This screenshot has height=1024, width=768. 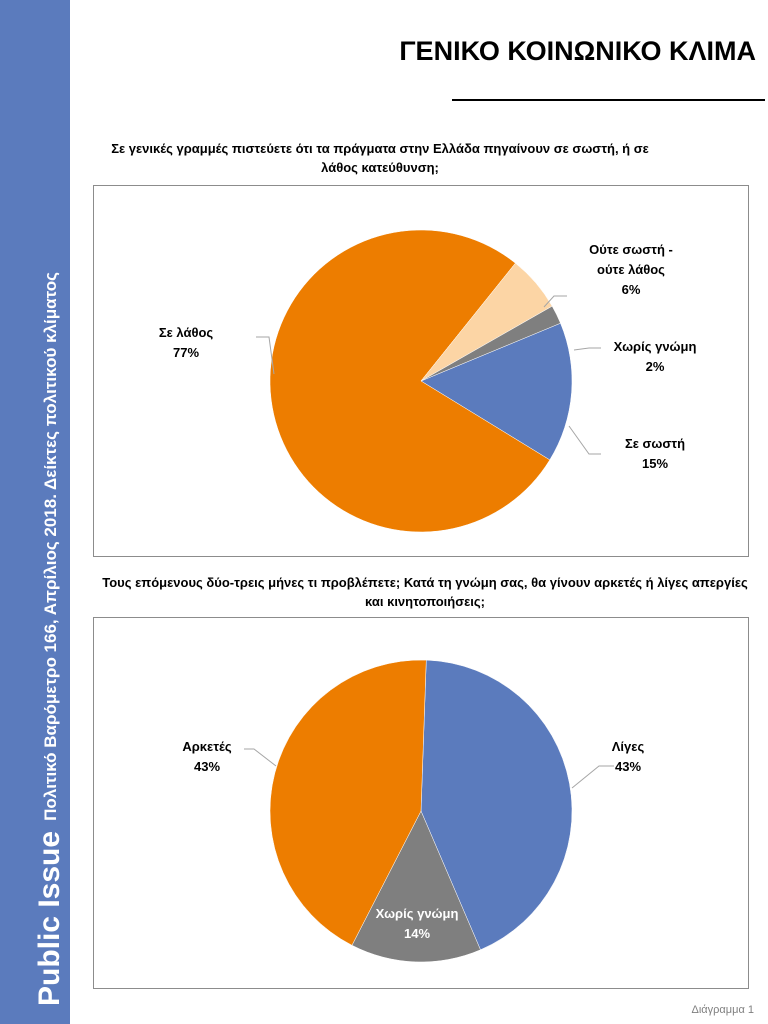 What do you see at coordinates (417, 933) in the screenshot?
I see `chart2-value-χωρις-γνωμη: 14%` at bounding box center [417, 933].